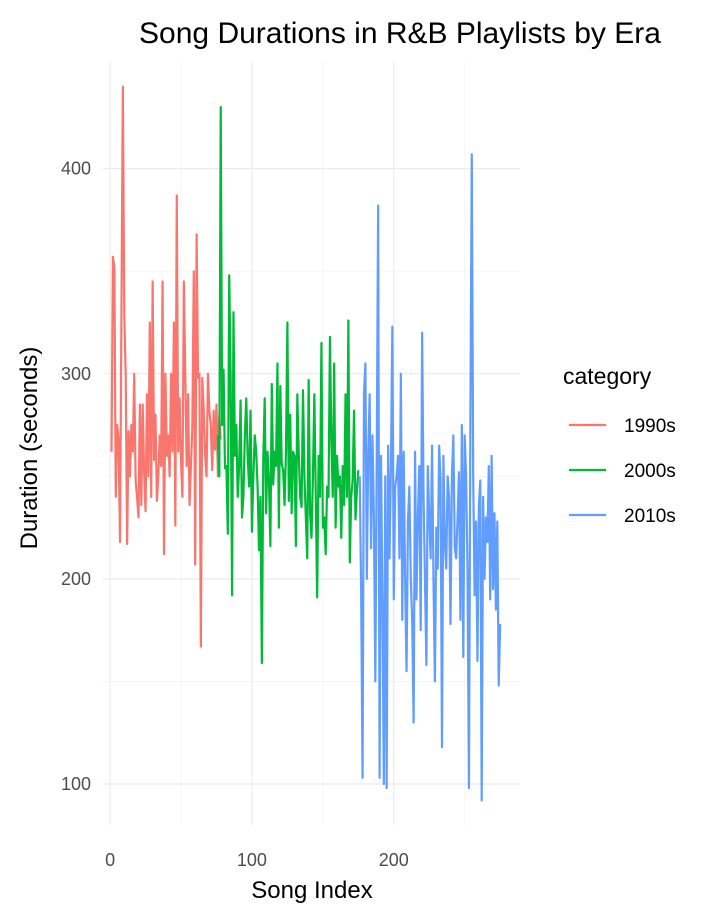  I want to click on x-tick-label: 200, so click(394, 860).